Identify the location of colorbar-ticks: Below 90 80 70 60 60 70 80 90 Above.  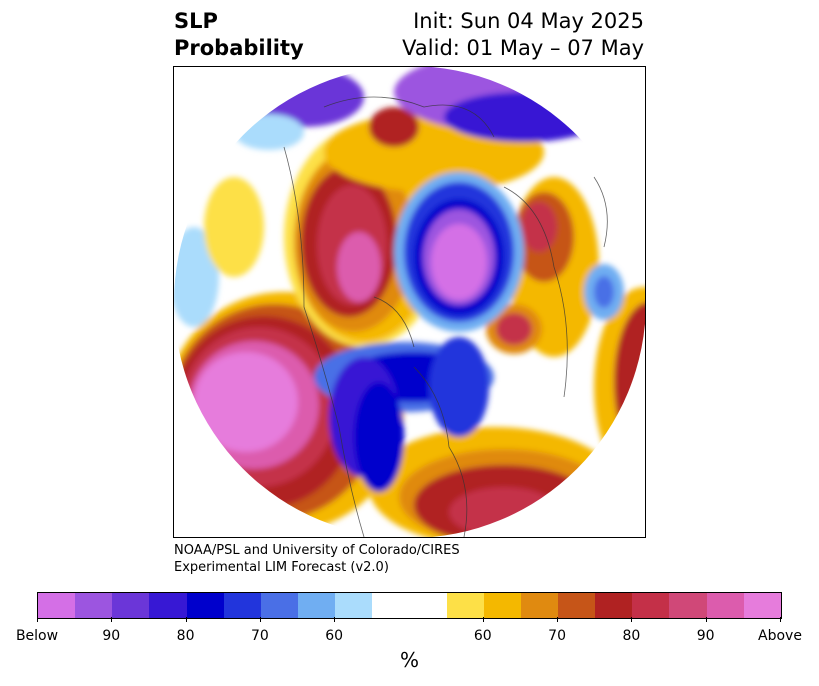
(409, 632).